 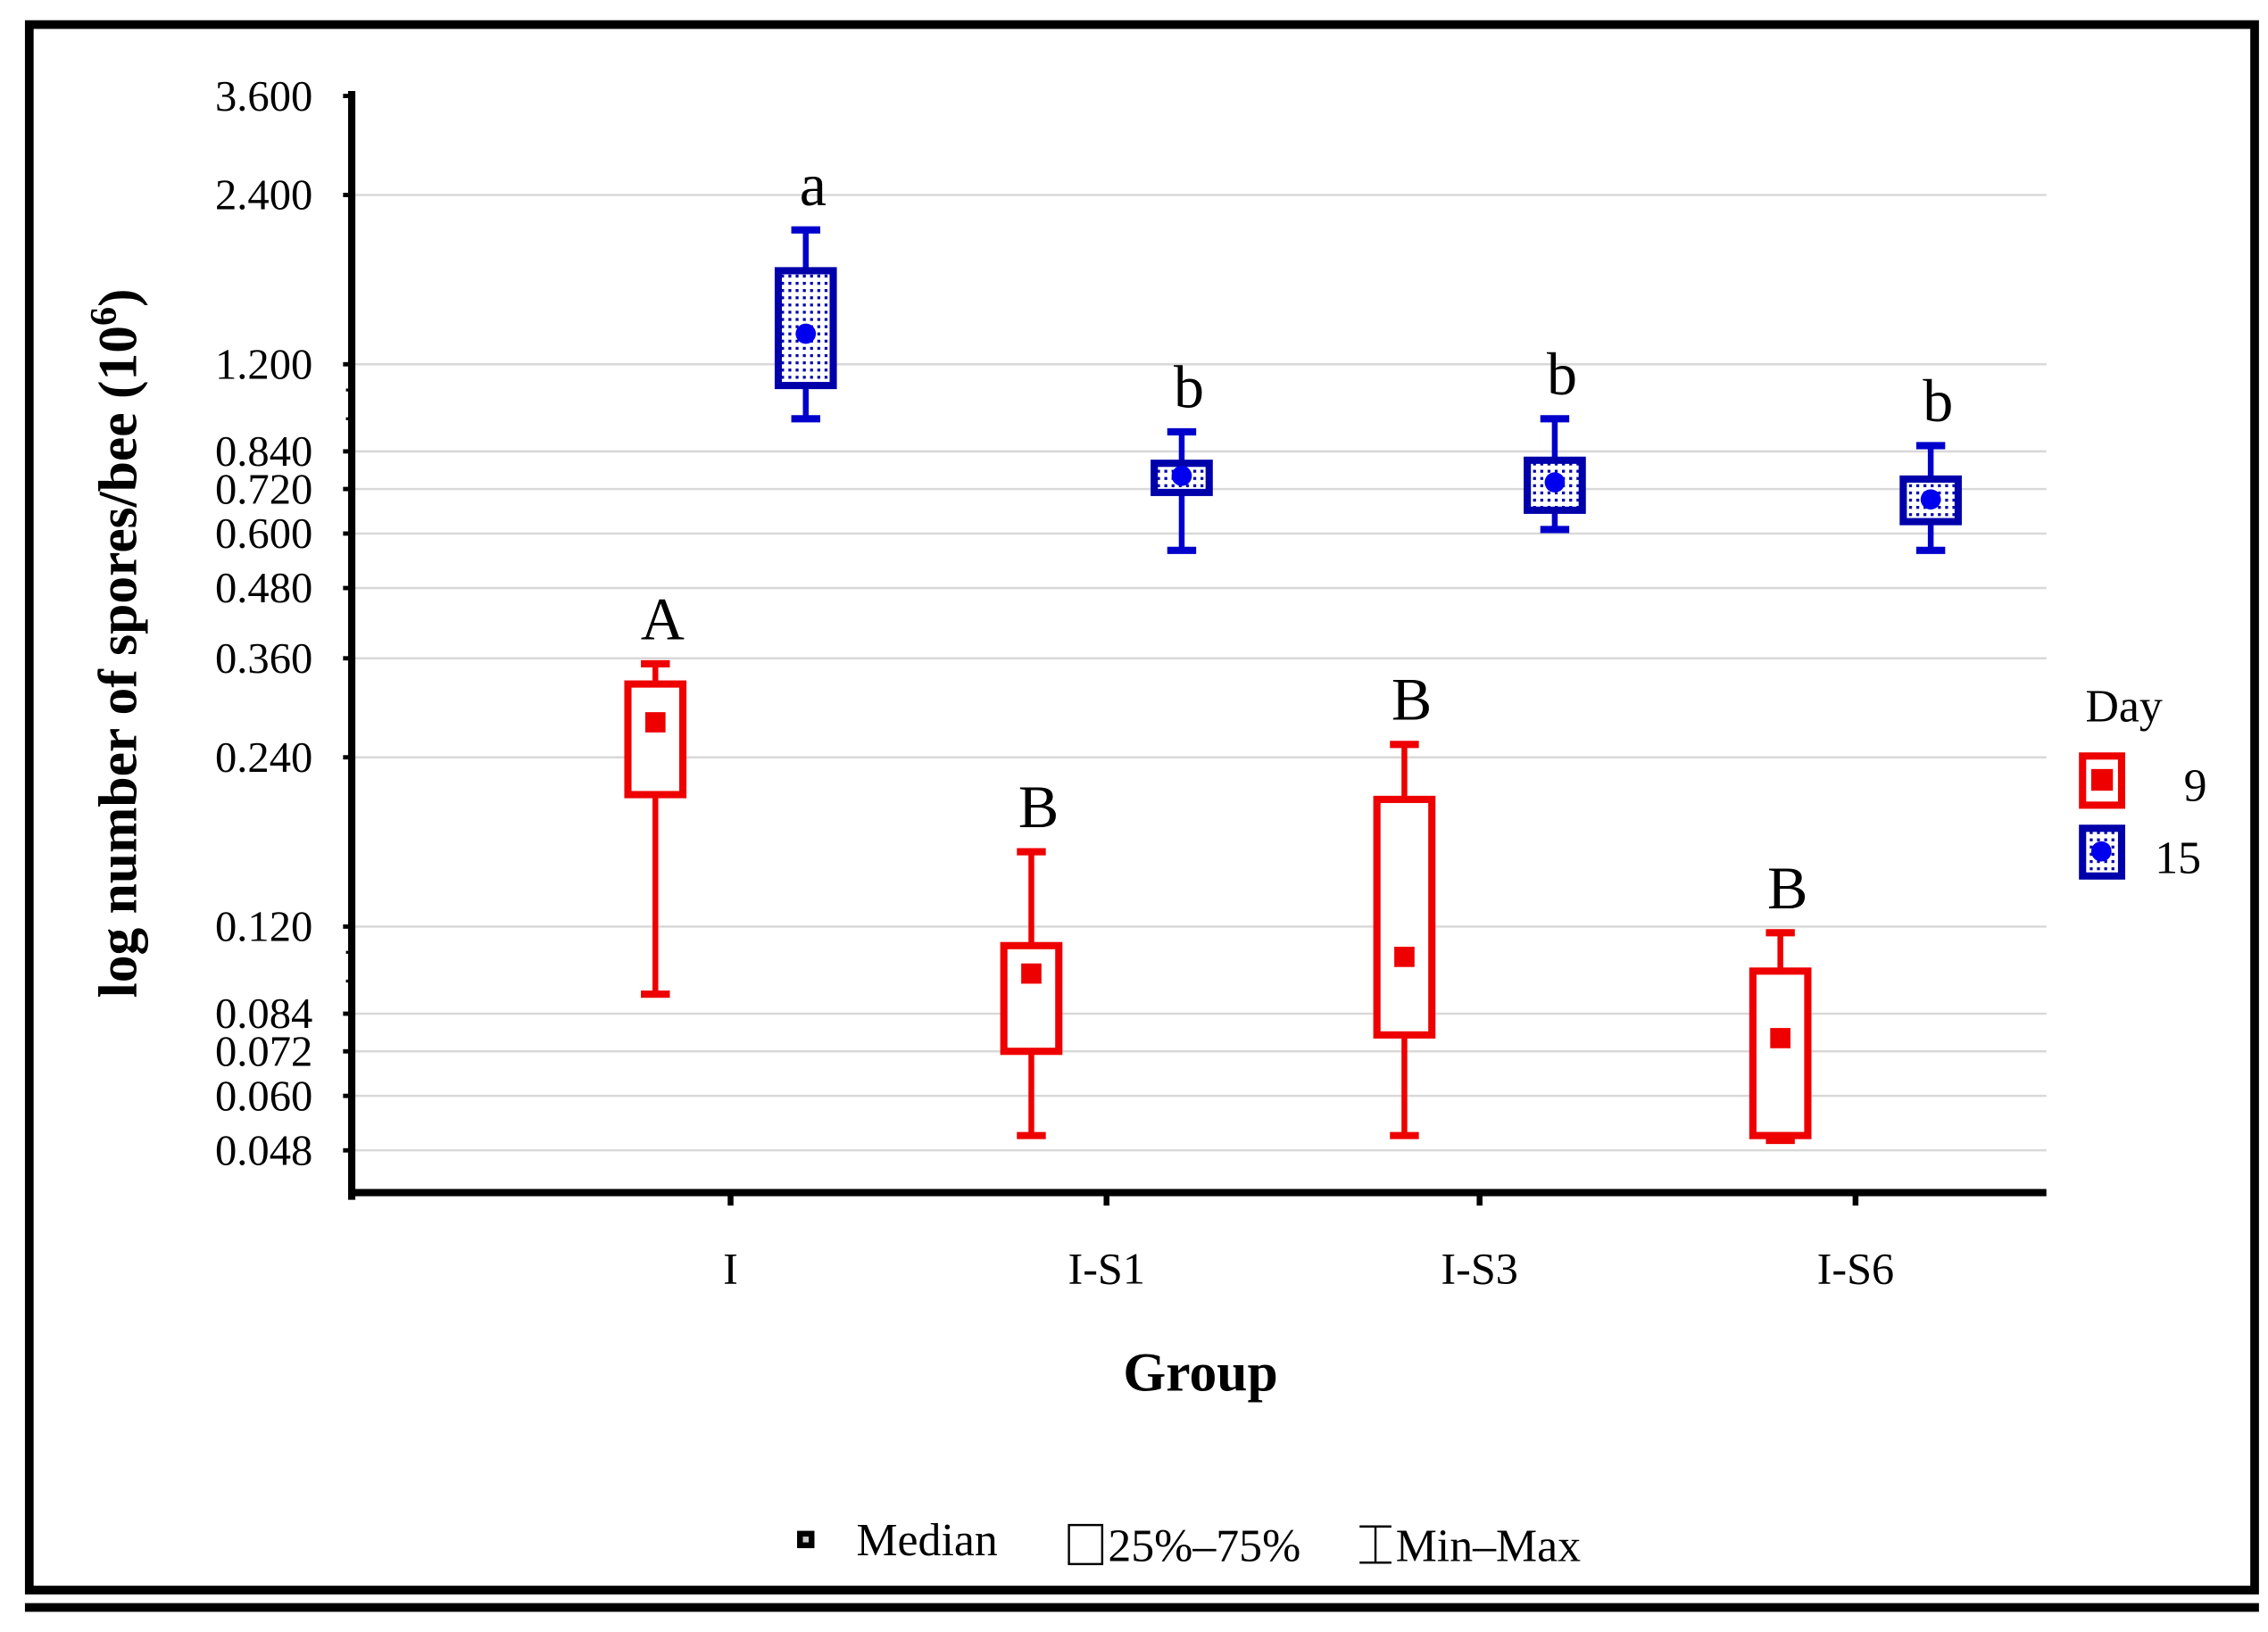 What do you see at coordinates (263, 96) in the screenshot?
I see `y-tick-label: 3.600` at bounding box center [263, 96].